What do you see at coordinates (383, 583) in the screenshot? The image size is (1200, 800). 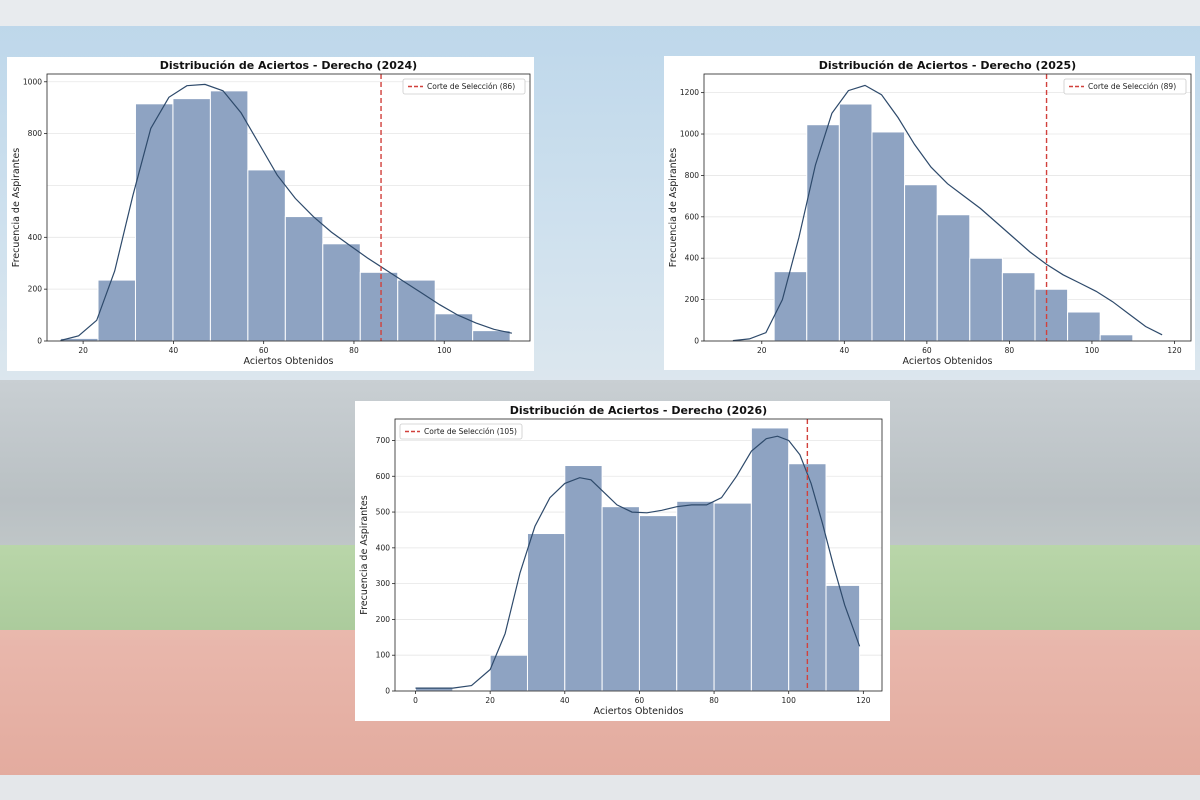 I see `y-tick-label: 300` at bounding box center [383, 583].